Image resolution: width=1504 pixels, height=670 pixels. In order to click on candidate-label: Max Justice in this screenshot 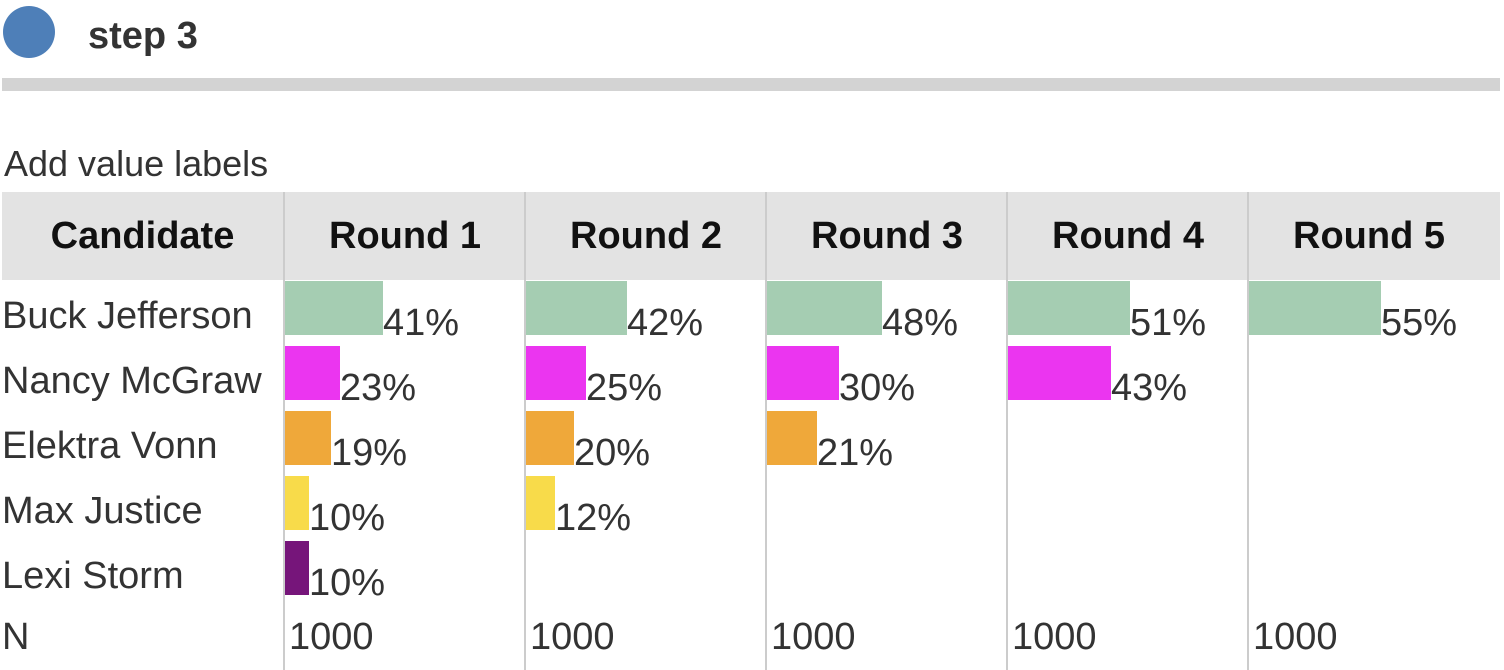, I will do `click(102, 511)`.